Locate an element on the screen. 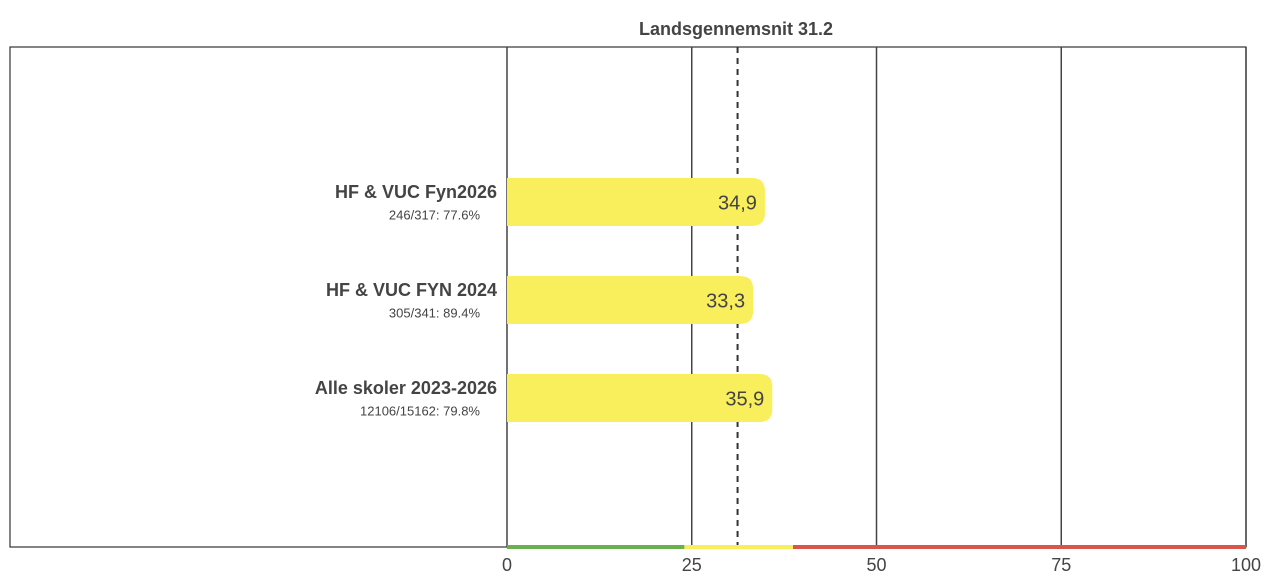 This screenshot has width=1267, height=577. x-tick-label: 0 is located at coordinates (507, 565).